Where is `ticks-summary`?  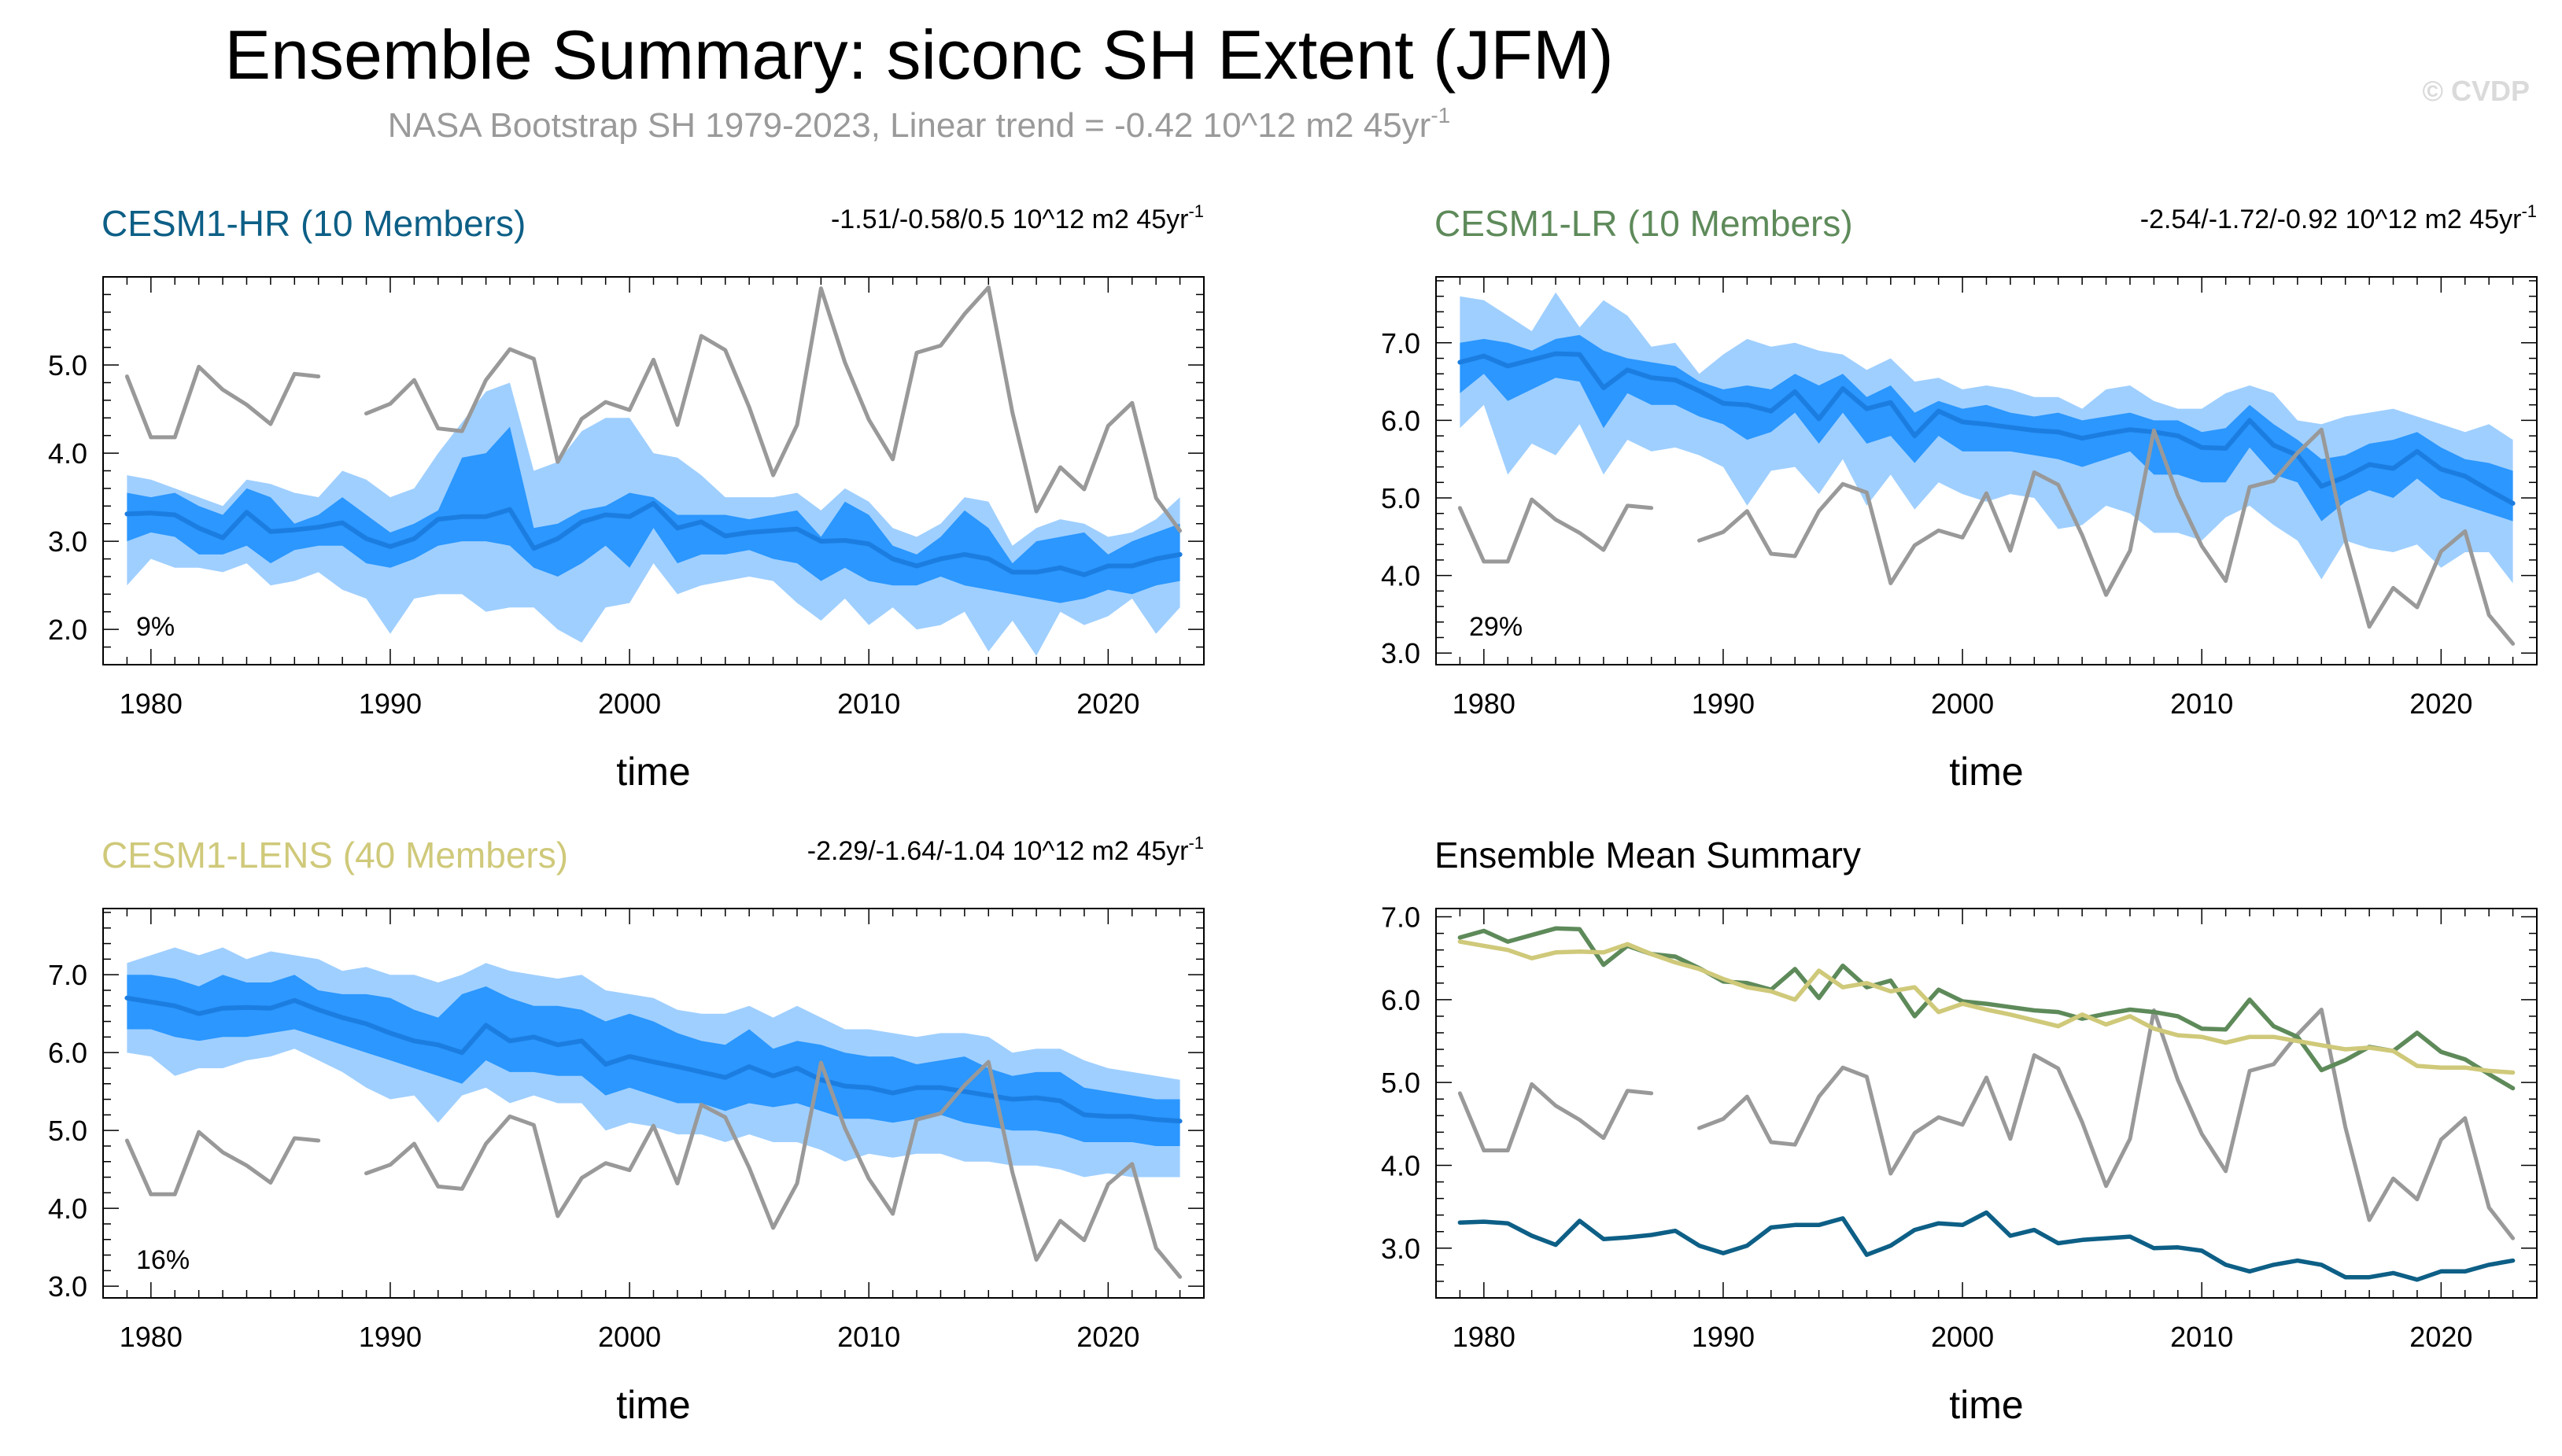 ticks-summary is located at coordinates (1987, 1104).